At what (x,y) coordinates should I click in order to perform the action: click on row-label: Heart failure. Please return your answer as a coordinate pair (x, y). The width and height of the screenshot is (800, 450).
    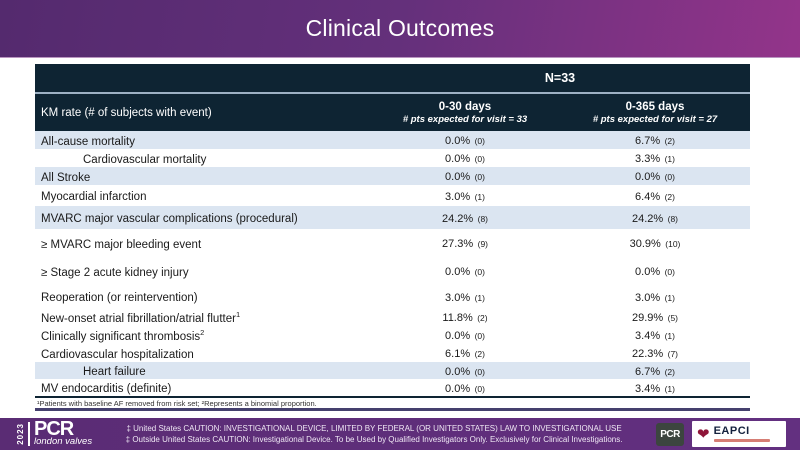
    Looking at the image, I should click on (114, 371).